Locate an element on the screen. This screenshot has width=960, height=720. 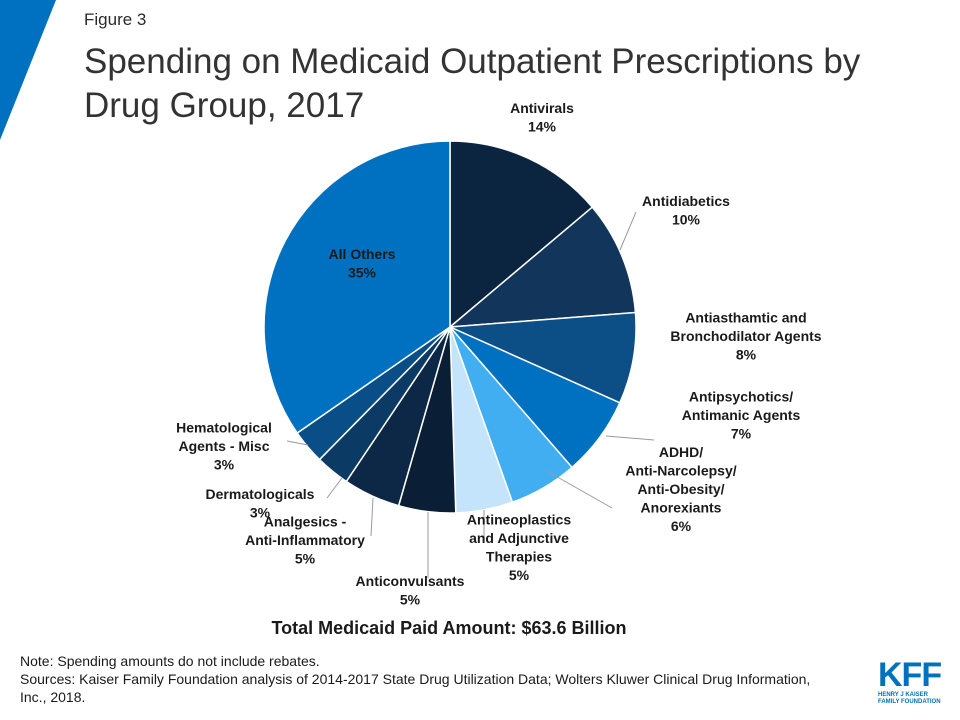
slice-name: Antipsychotics/ is located at coordinates (741, 397).